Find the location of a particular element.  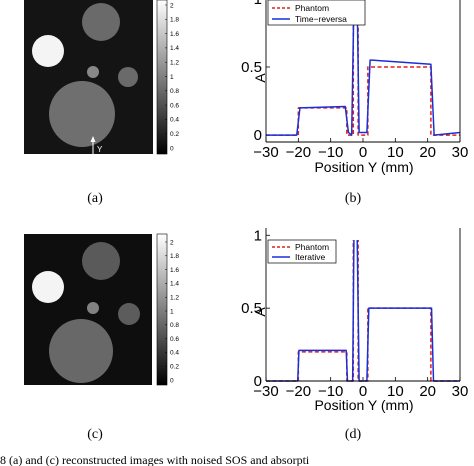

series-line-iterative is located at coordinates (363, 311).